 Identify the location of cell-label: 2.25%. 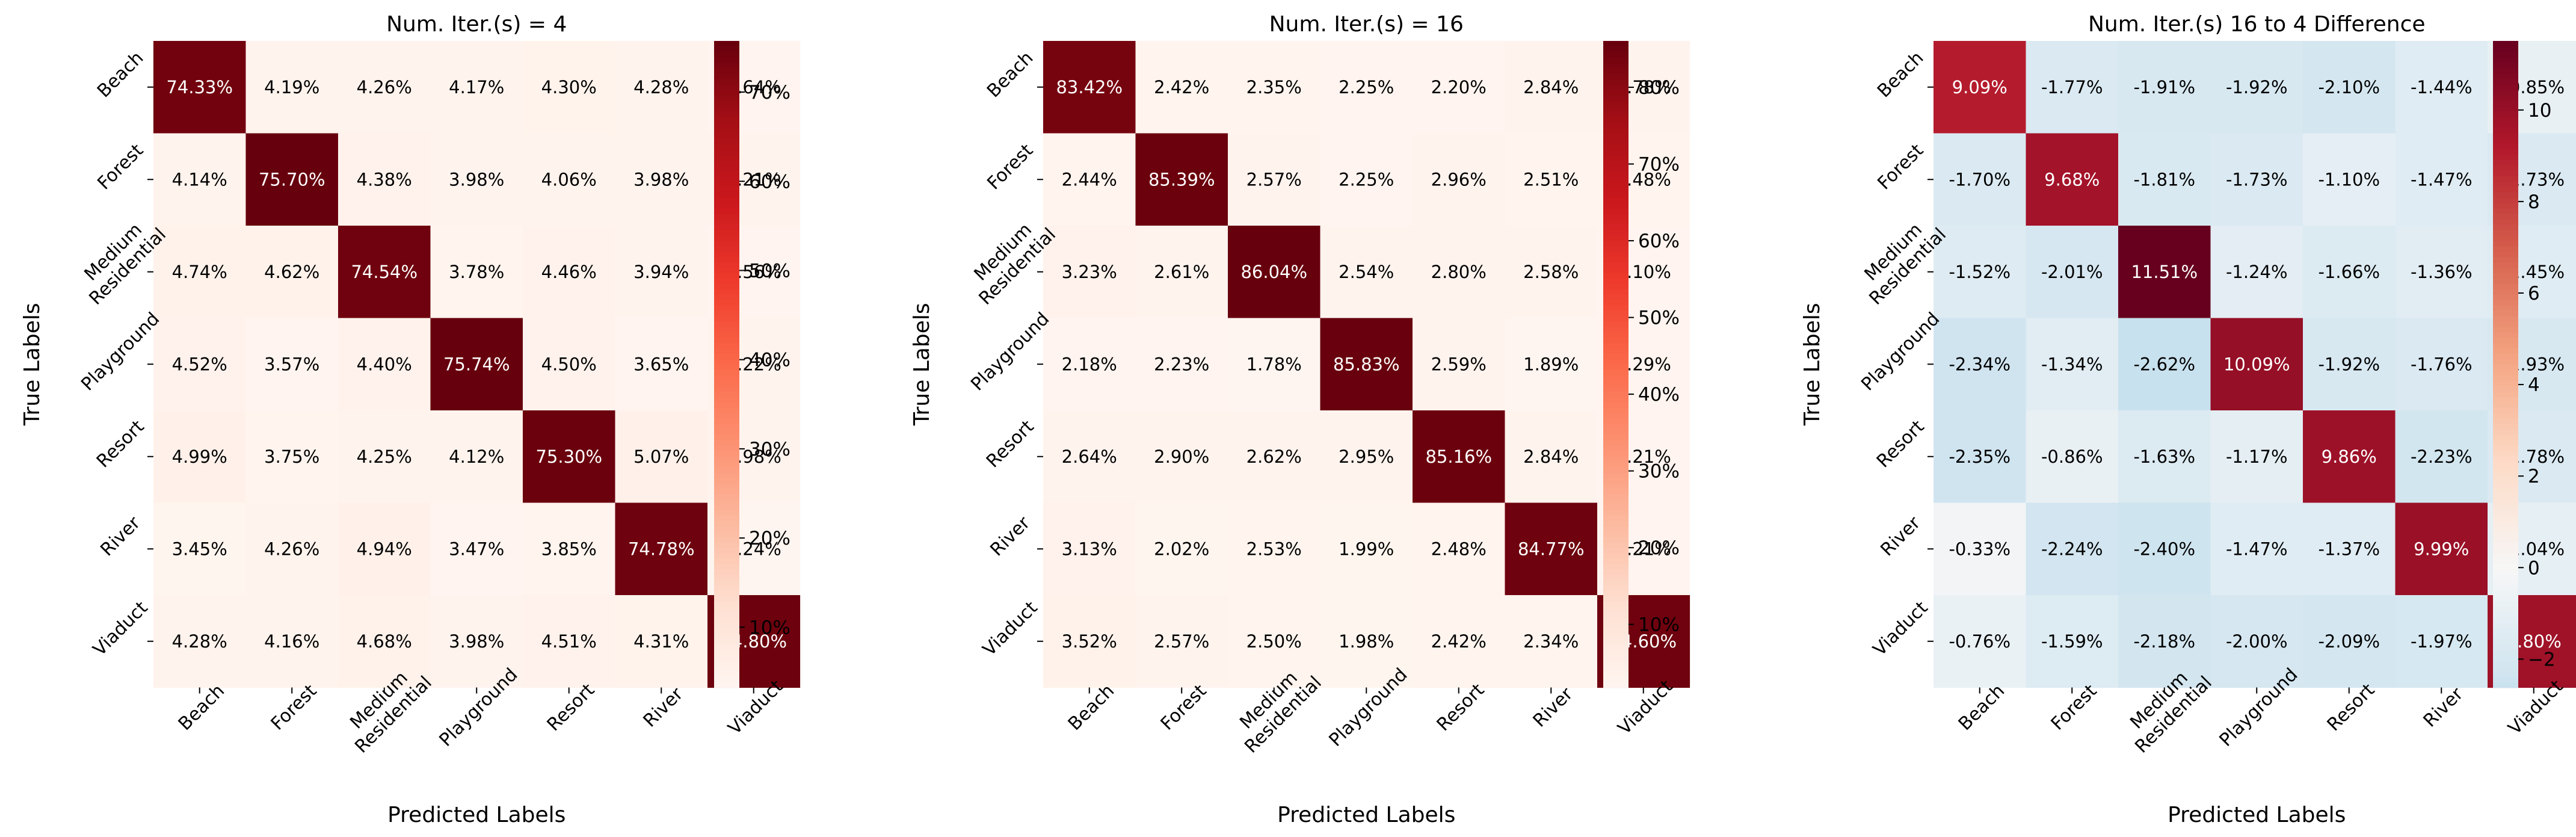
(1366, 87).